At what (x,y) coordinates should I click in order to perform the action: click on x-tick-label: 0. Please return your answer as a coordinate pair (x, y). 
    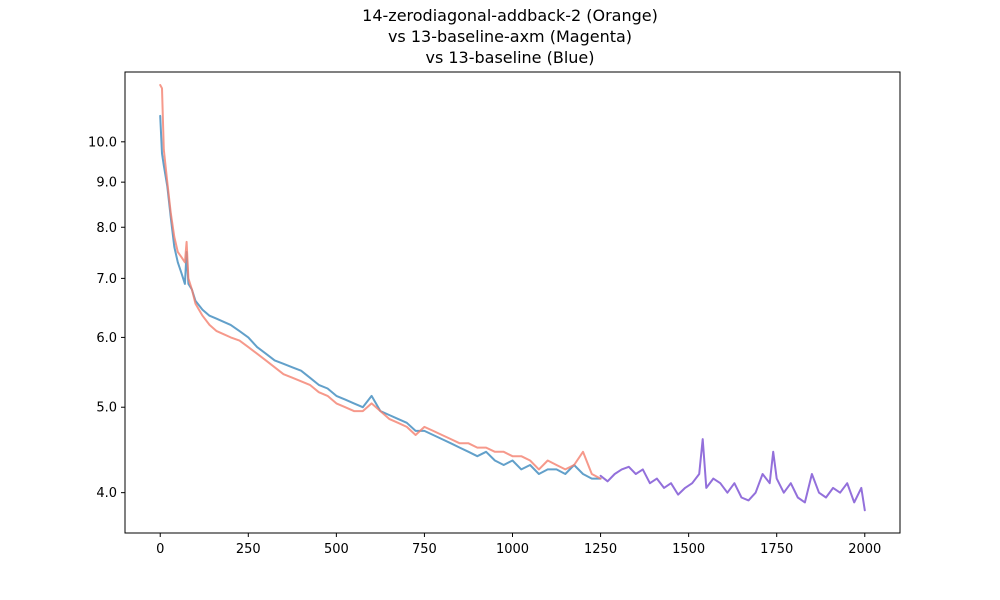
    Looking at the image, I should click on (160, 549).